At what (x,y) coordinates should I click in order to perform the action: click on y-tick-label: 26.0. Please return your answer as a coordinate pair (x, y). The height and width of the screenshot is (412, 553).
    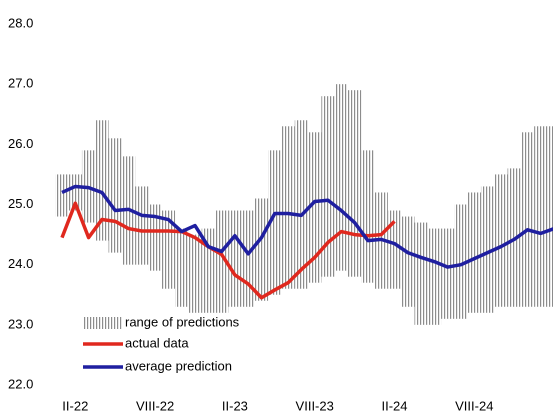
    Looking at the image, I should click on (20, 143).